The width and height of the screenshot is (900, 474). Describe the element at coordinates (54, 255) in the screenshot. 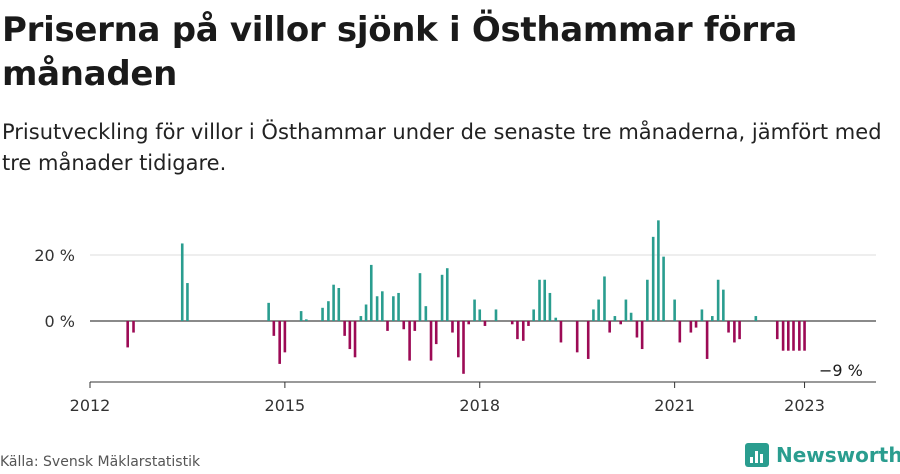

I see `y-tick-label: 20 %` at that location.